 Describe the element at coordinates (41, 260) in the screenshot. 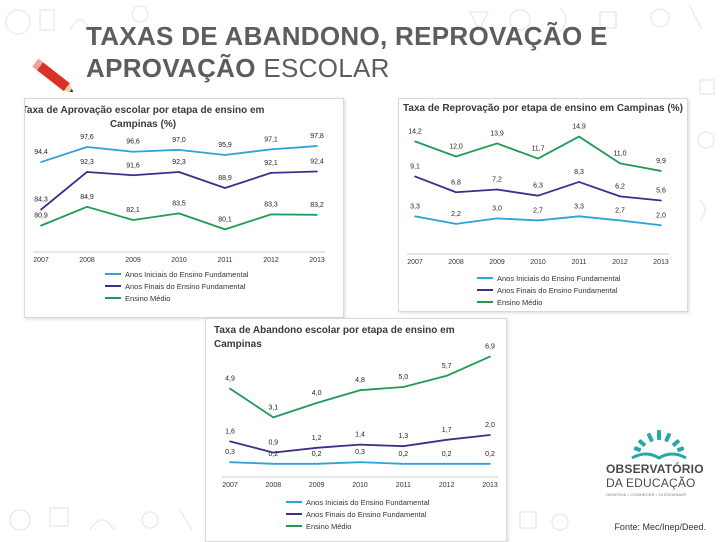

I see `x-tick-label: 2007` at that location.